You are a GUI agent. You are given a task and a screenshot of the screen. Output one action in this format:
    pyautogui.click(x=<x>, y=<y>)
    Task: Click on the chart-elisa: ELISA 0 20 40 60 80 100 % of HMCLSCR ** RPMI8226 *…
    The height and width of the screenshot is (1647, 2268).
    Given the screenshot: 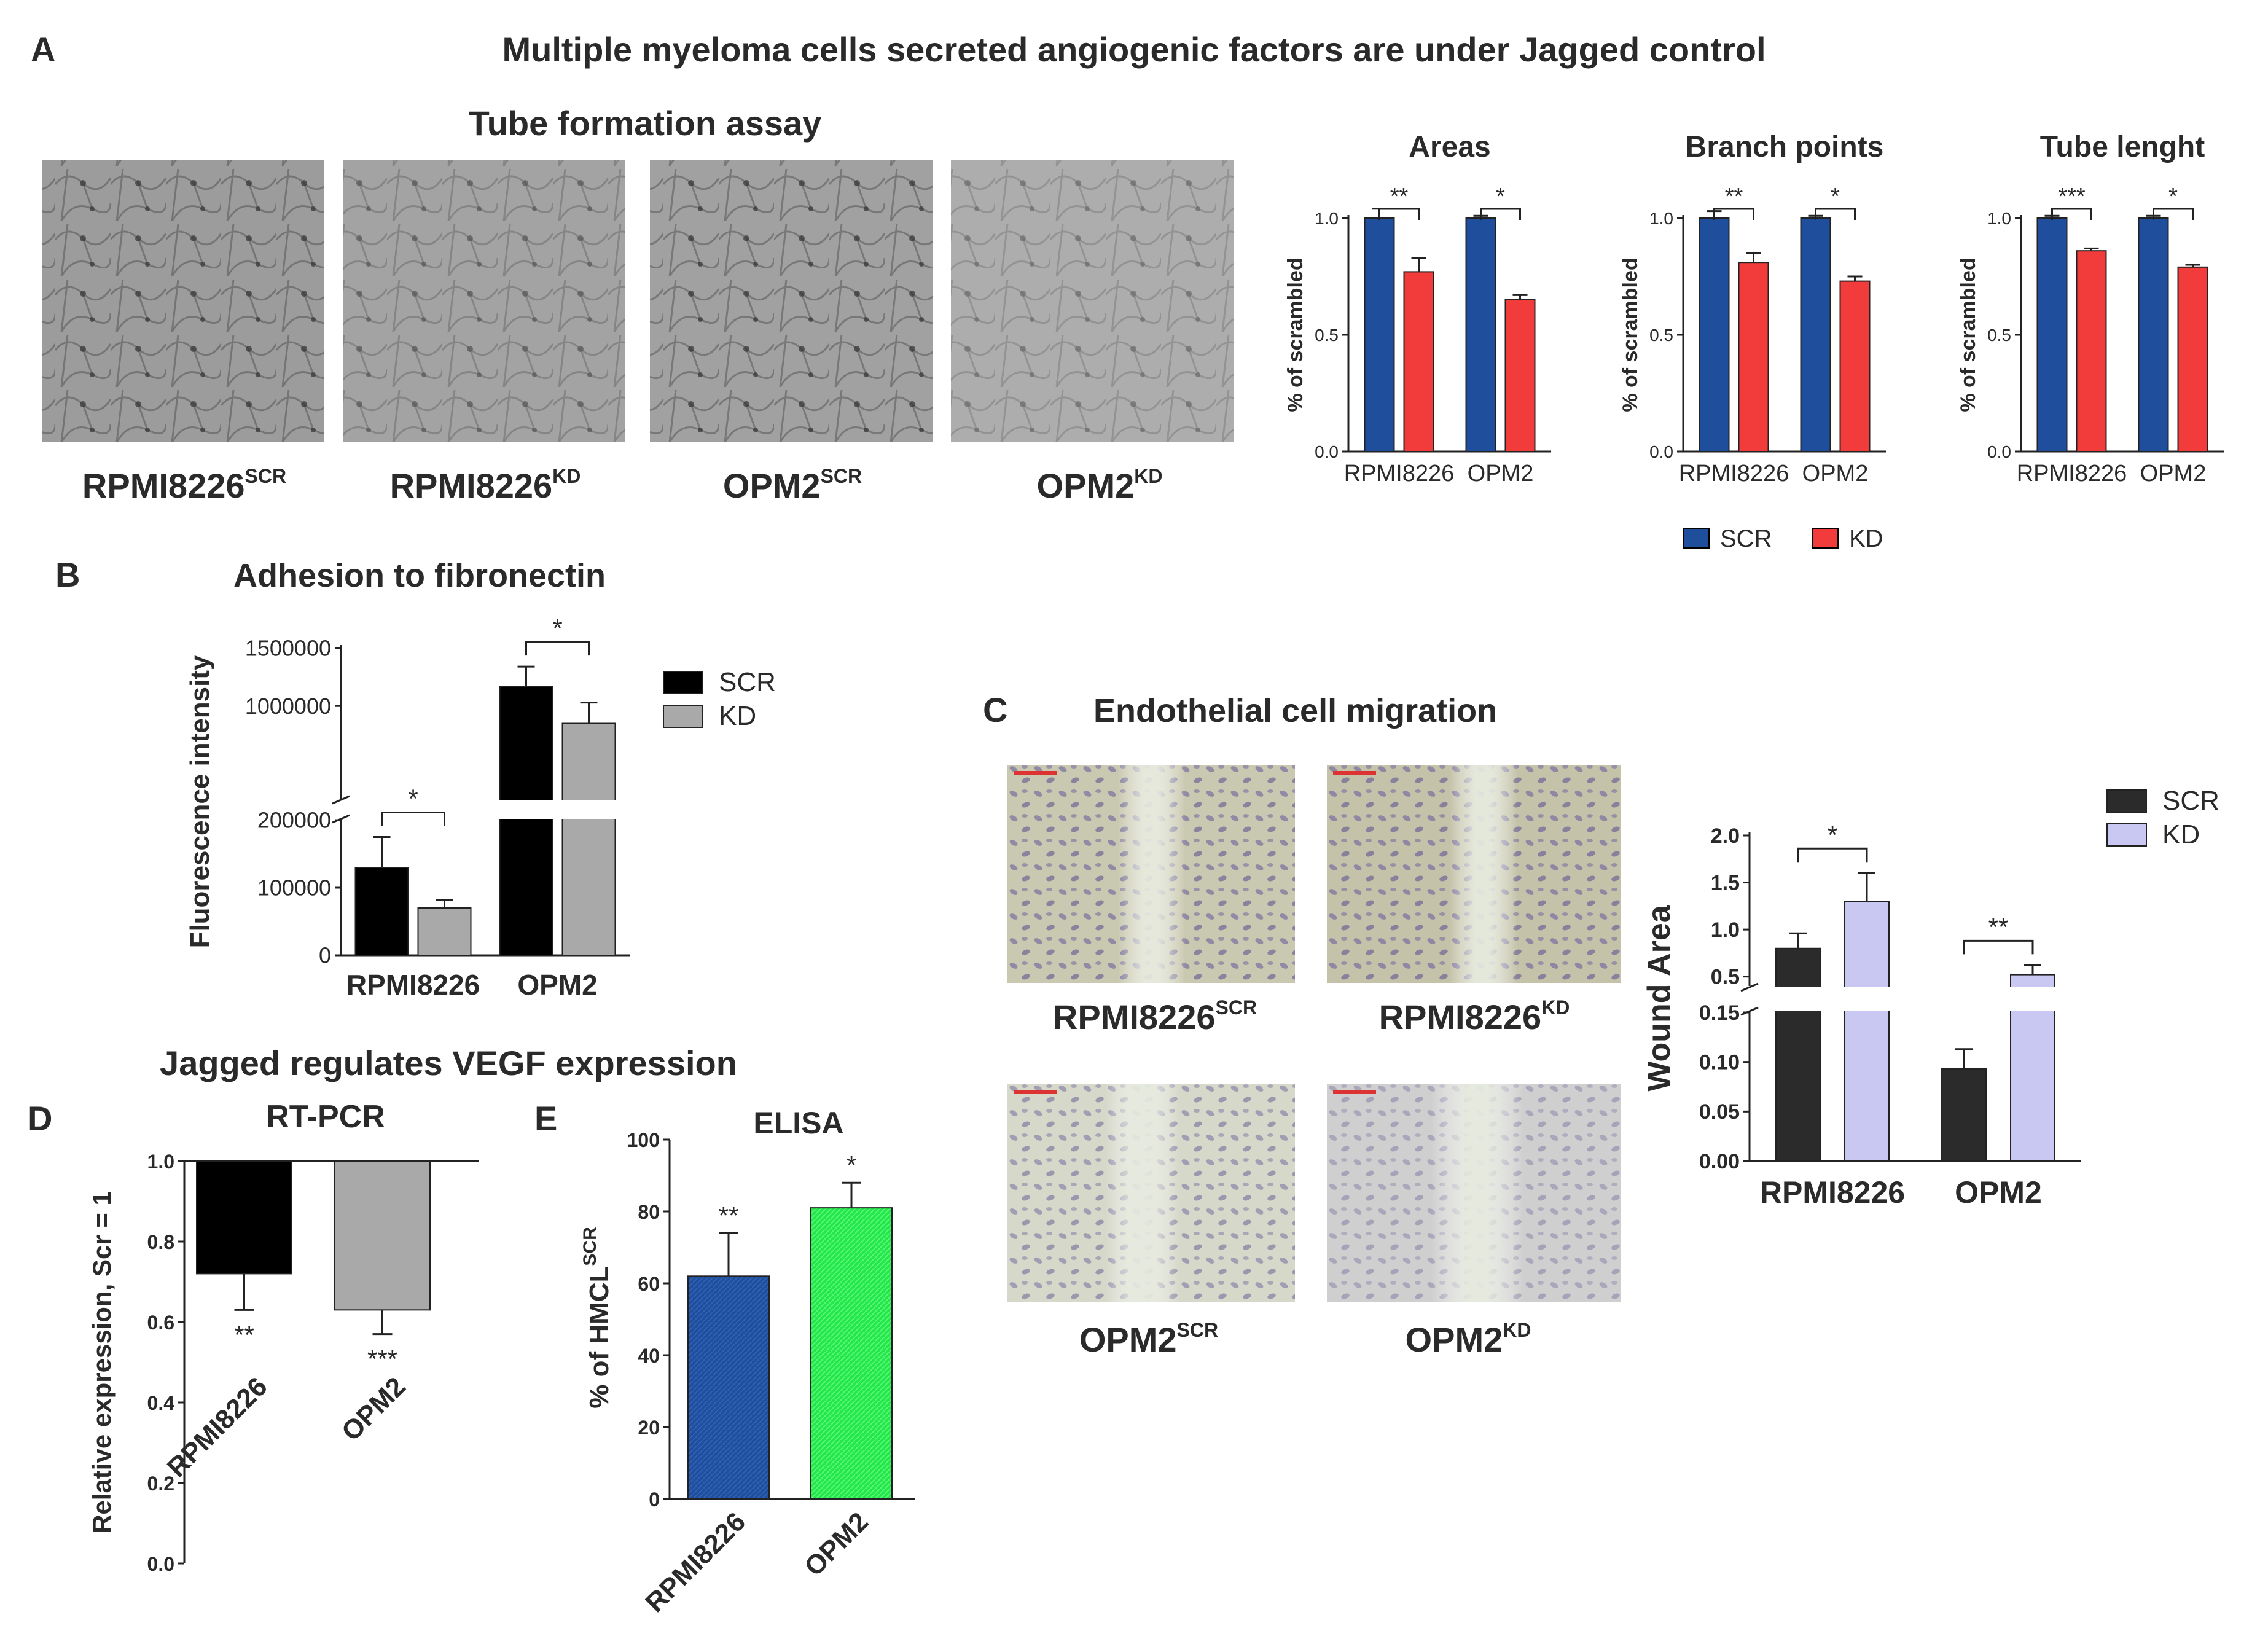 What is the action you would take?
    pyautogui.click(x=748, y=1362)
    